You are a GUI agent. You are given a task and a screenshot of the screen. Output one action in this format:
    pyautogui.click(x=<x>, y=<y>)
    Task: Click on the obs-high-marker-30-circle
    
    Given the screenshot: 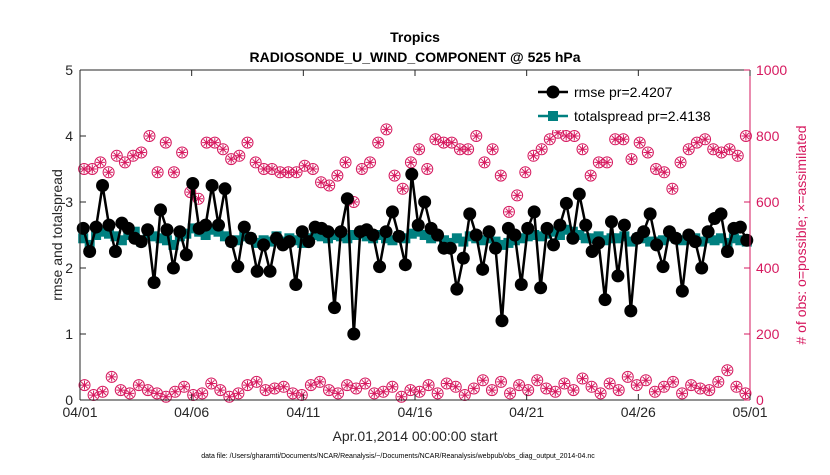 What is the action you would take?
    pyautogui.click(x=329, y=185)
    